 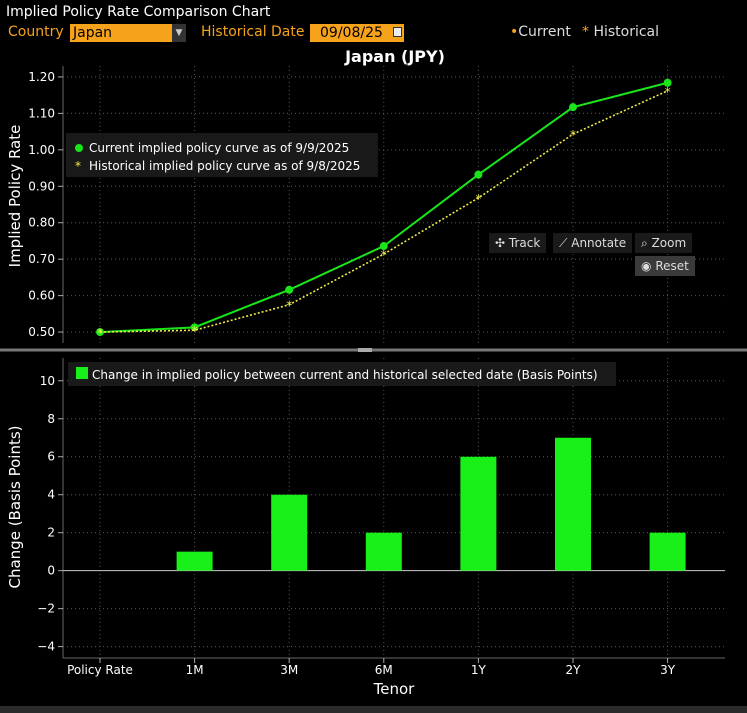 I want to click on bottom-bars, so click(x=431, y=504).